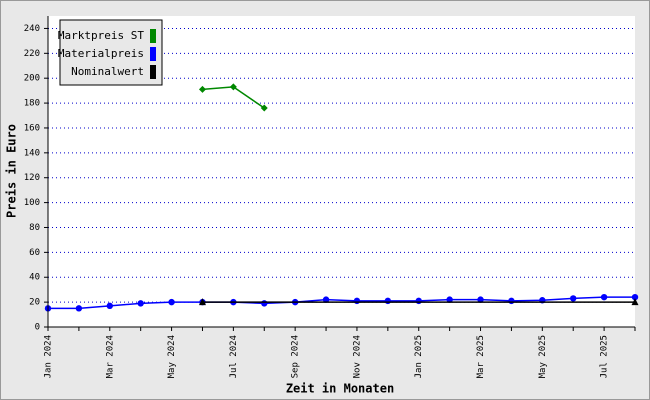 The image size is (650, 400). Describe the element at coordinates (357, 356) in the screenshot. I see `x-tick-label: Nov 2024` at that location.